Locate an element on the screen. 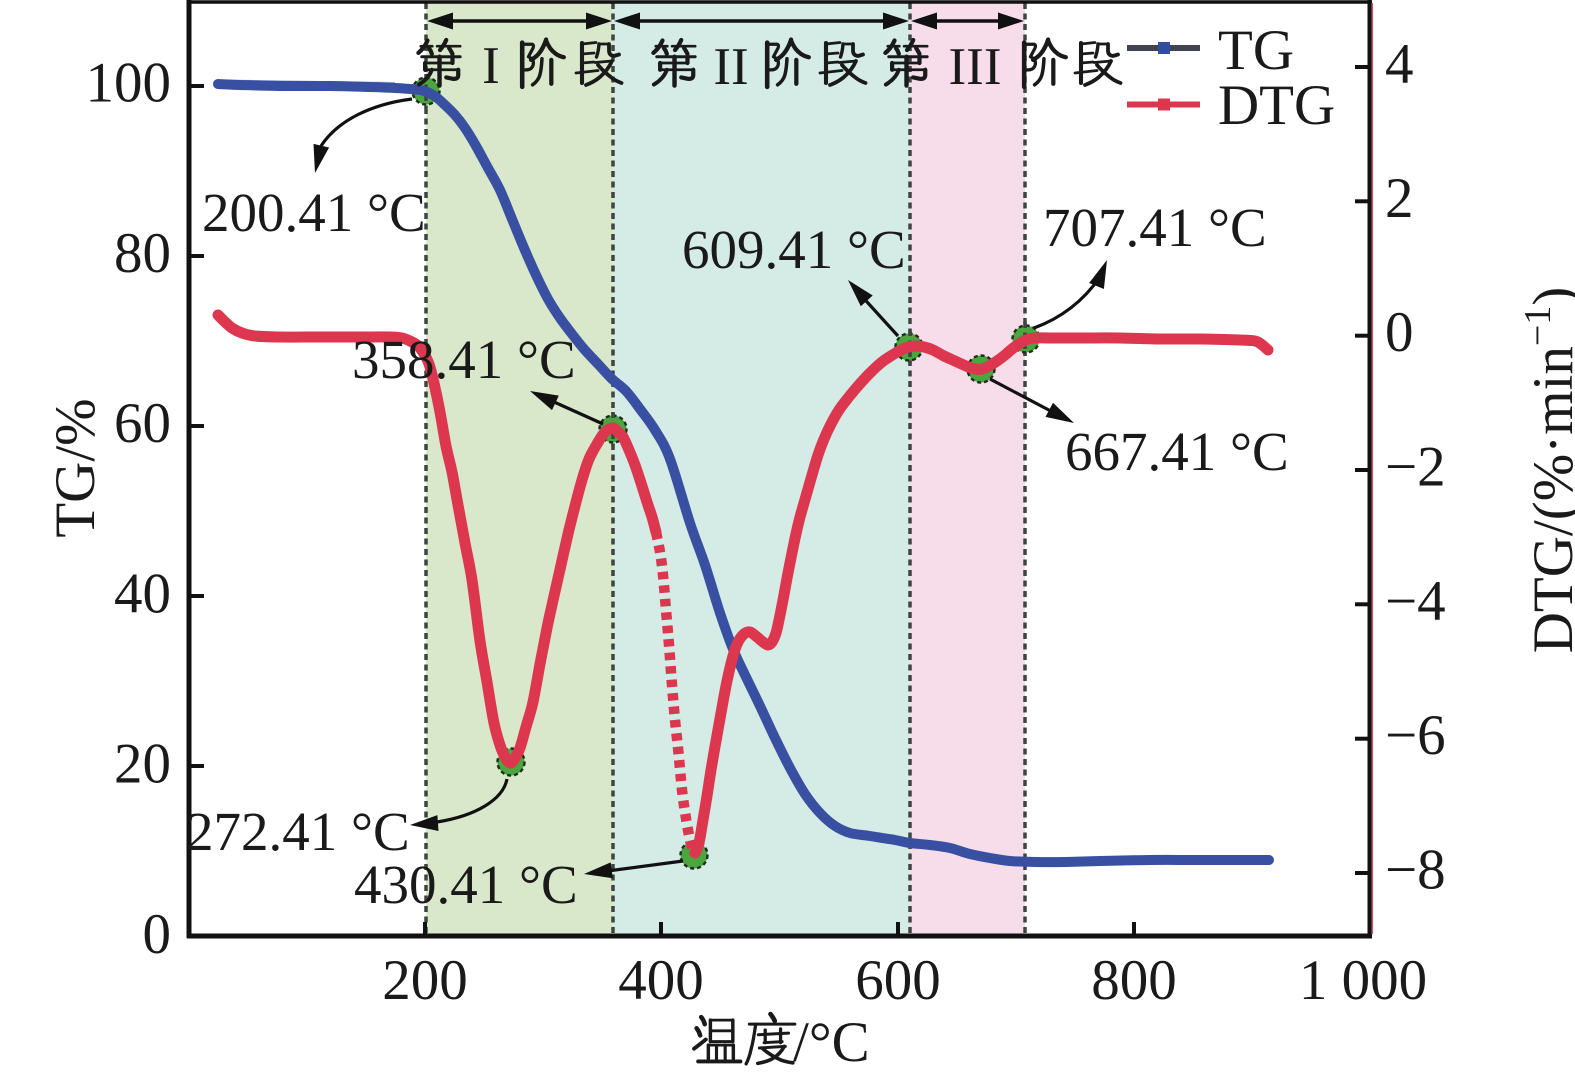  svg-text: −2 is located at coordinates (1415, 467).